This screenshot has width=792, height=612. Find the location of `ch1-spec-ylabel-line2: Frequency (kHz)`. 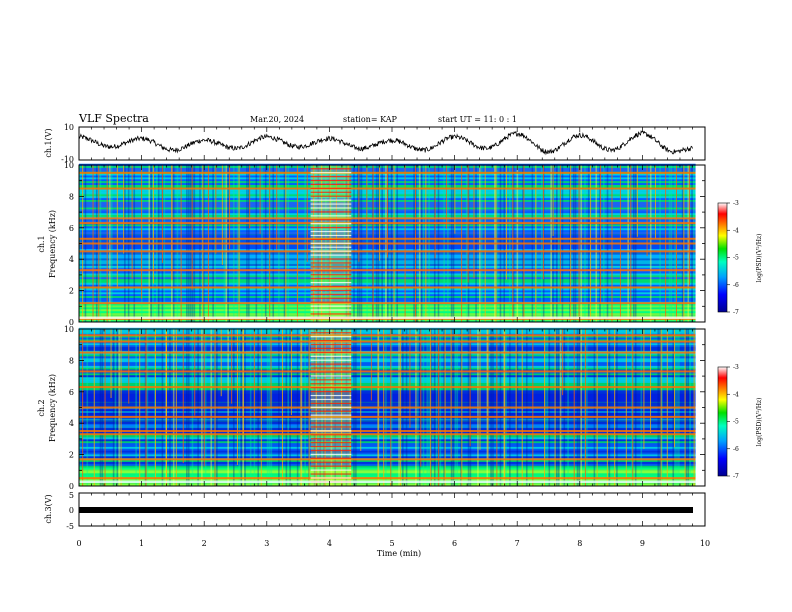

ch1-spec-ylabel-line2: Frequency (kHz) is located at coordinates (52, 244).